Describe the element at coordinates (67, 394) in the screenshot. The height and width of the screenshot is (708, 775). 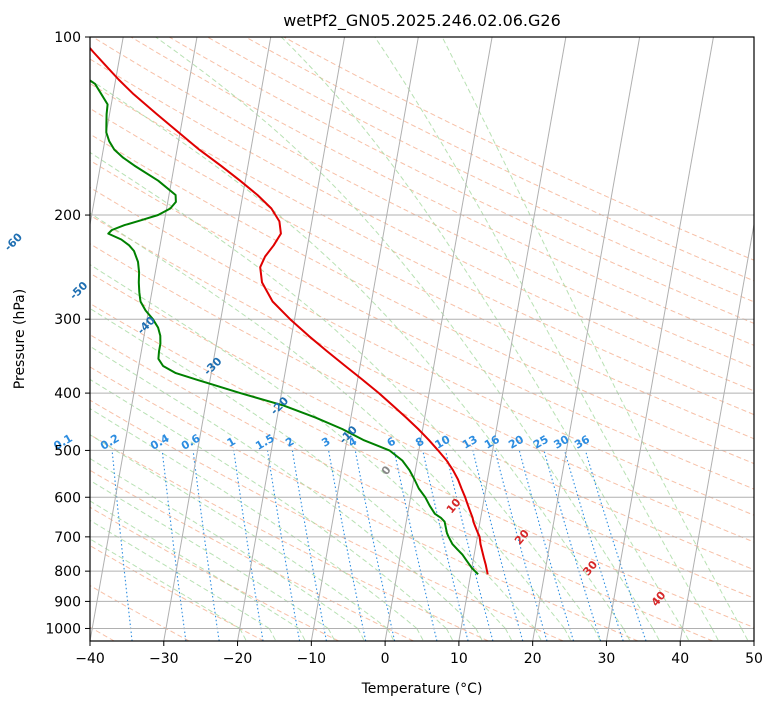
I see `y-tick-label: 400` at that location.